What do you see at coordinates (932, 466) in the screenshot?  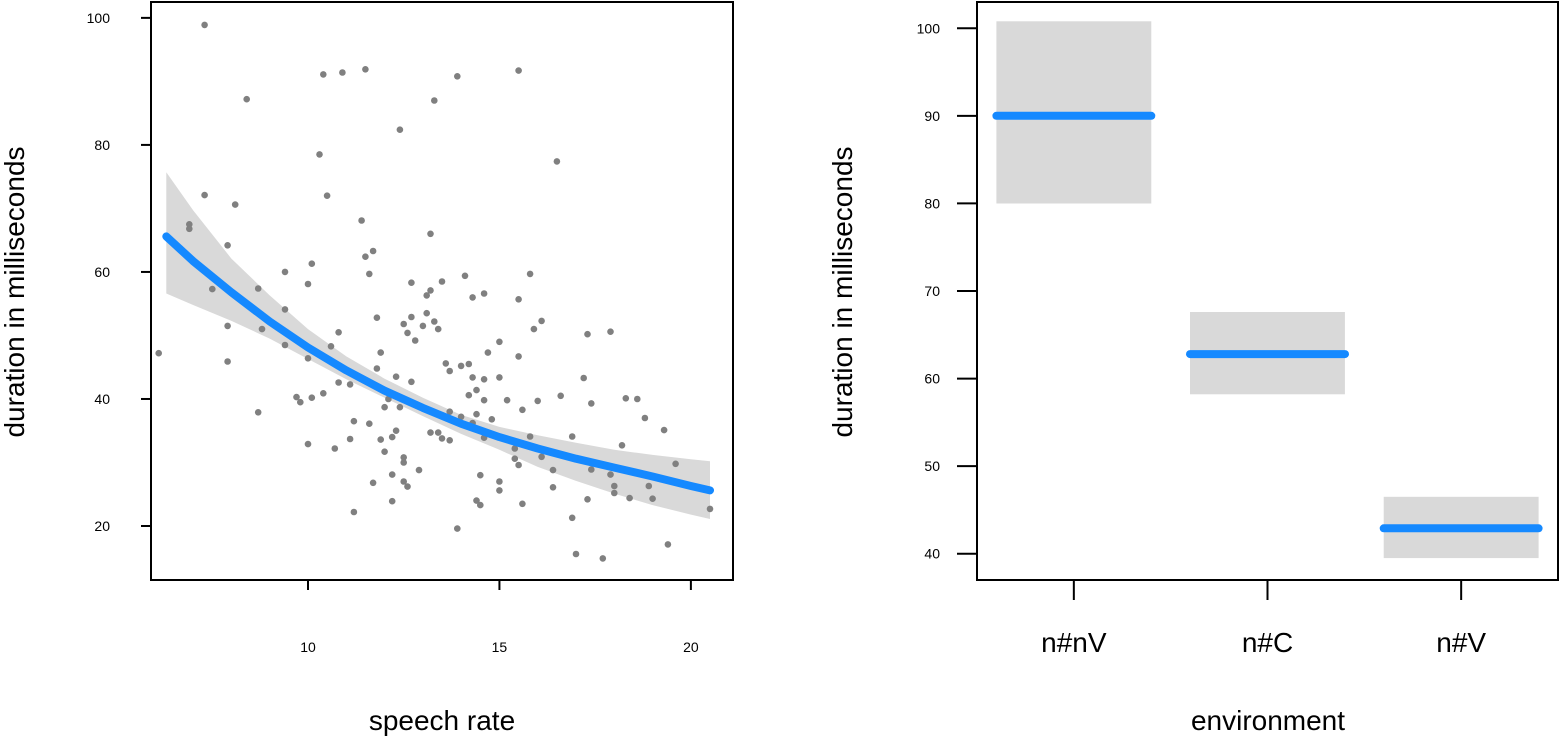 I see `y-tick-label: 50` at bounding box center [932, 466].